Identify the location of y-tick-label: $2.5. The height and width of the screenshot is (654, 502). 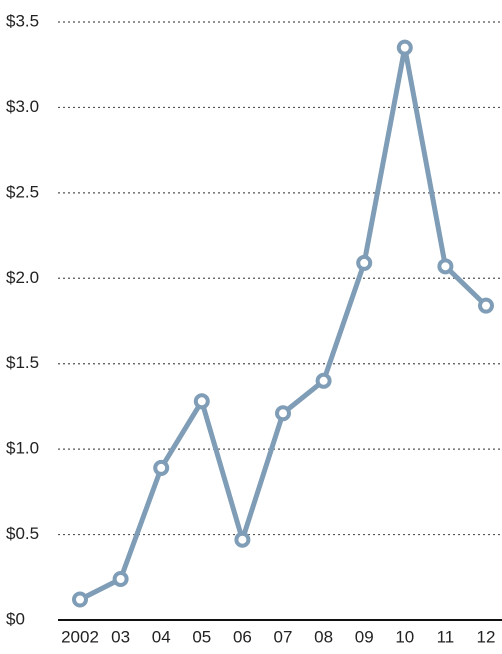
(22, 191).